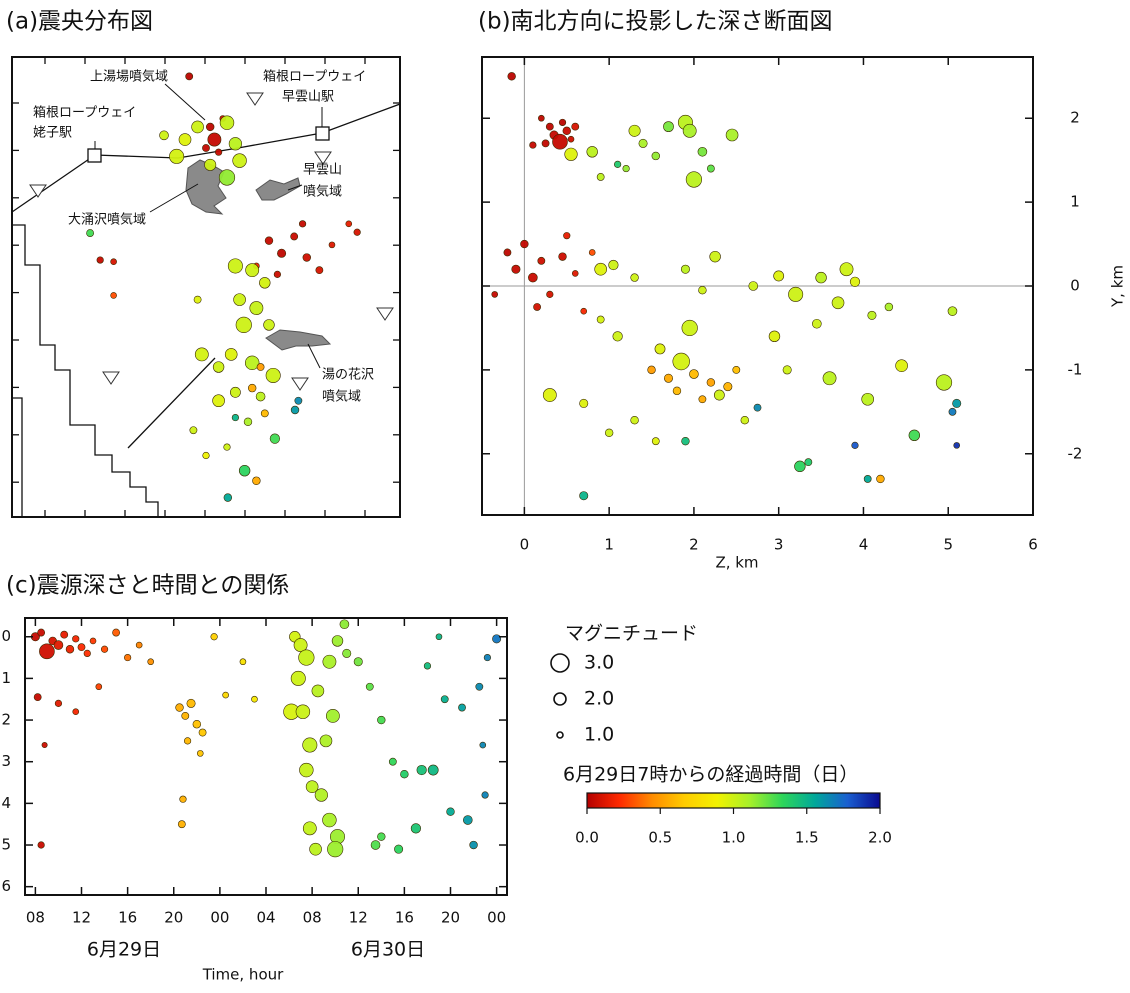  Describe the element at coordinates (779, 545) in the screenshot. I see `x-tick-label: 3` at that location.